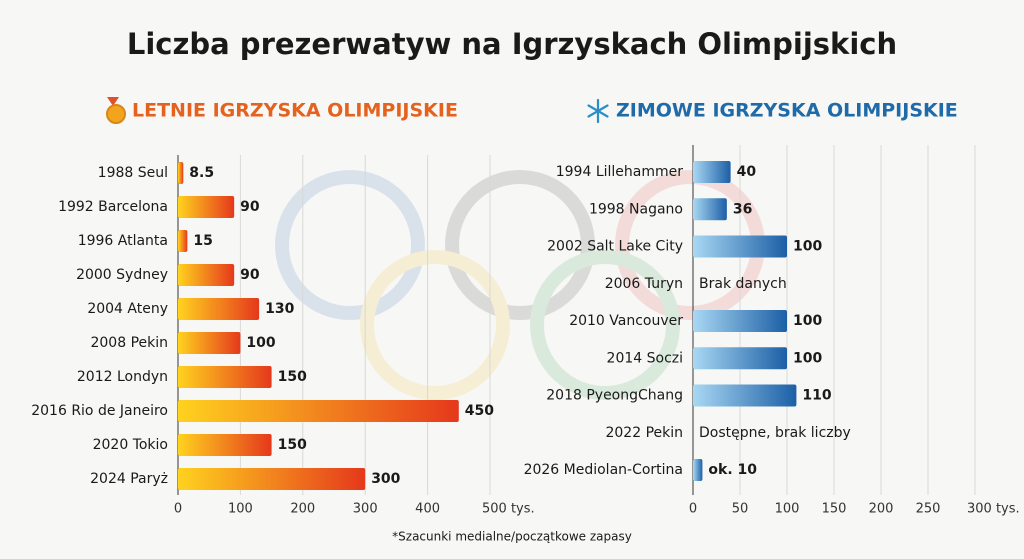  I want to click on x-tick-label: 250, so click(928, 509).